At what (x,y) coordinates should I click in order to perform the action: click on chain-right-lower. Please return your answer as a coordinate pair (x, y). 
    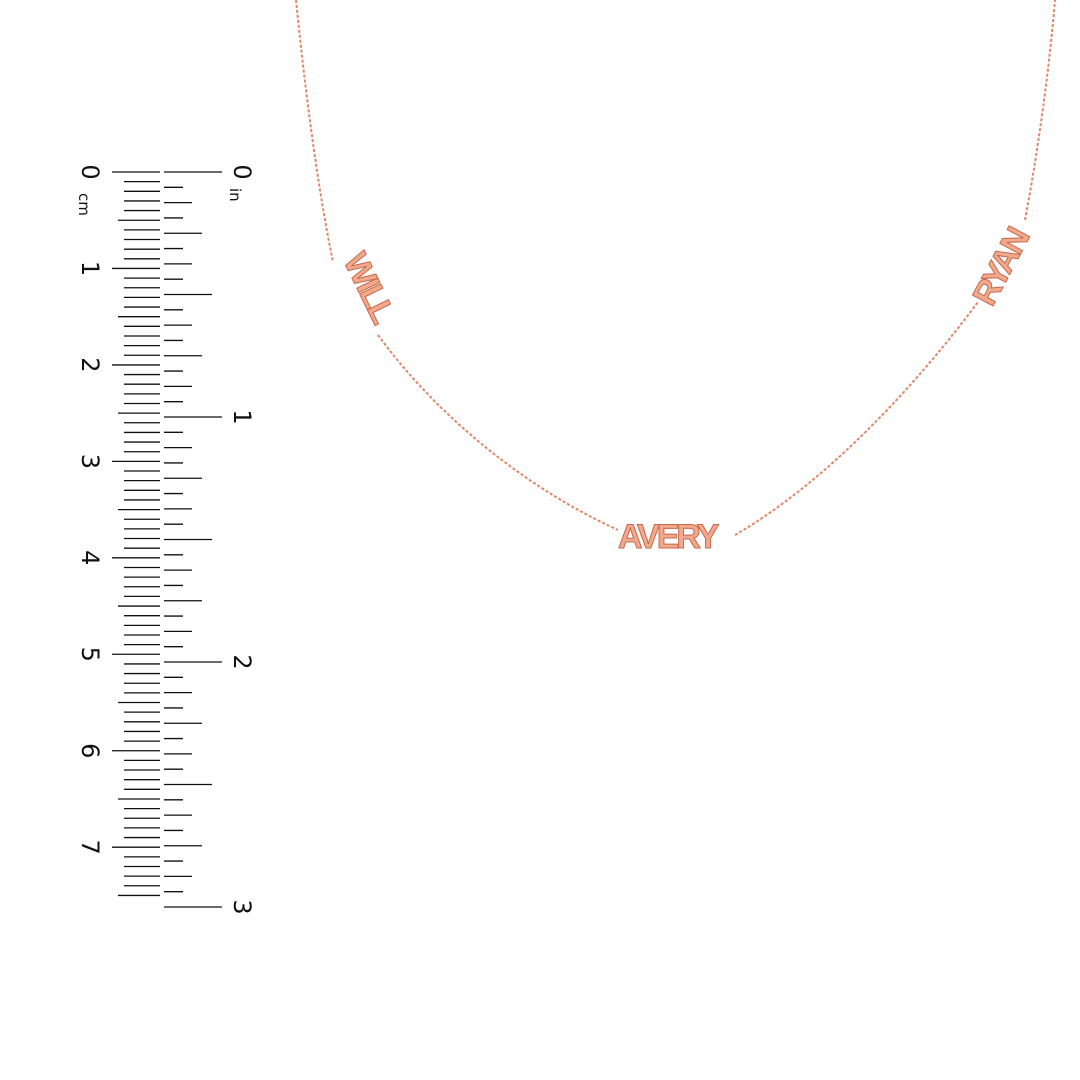
    Looking at the image, I should click on (856, 418).